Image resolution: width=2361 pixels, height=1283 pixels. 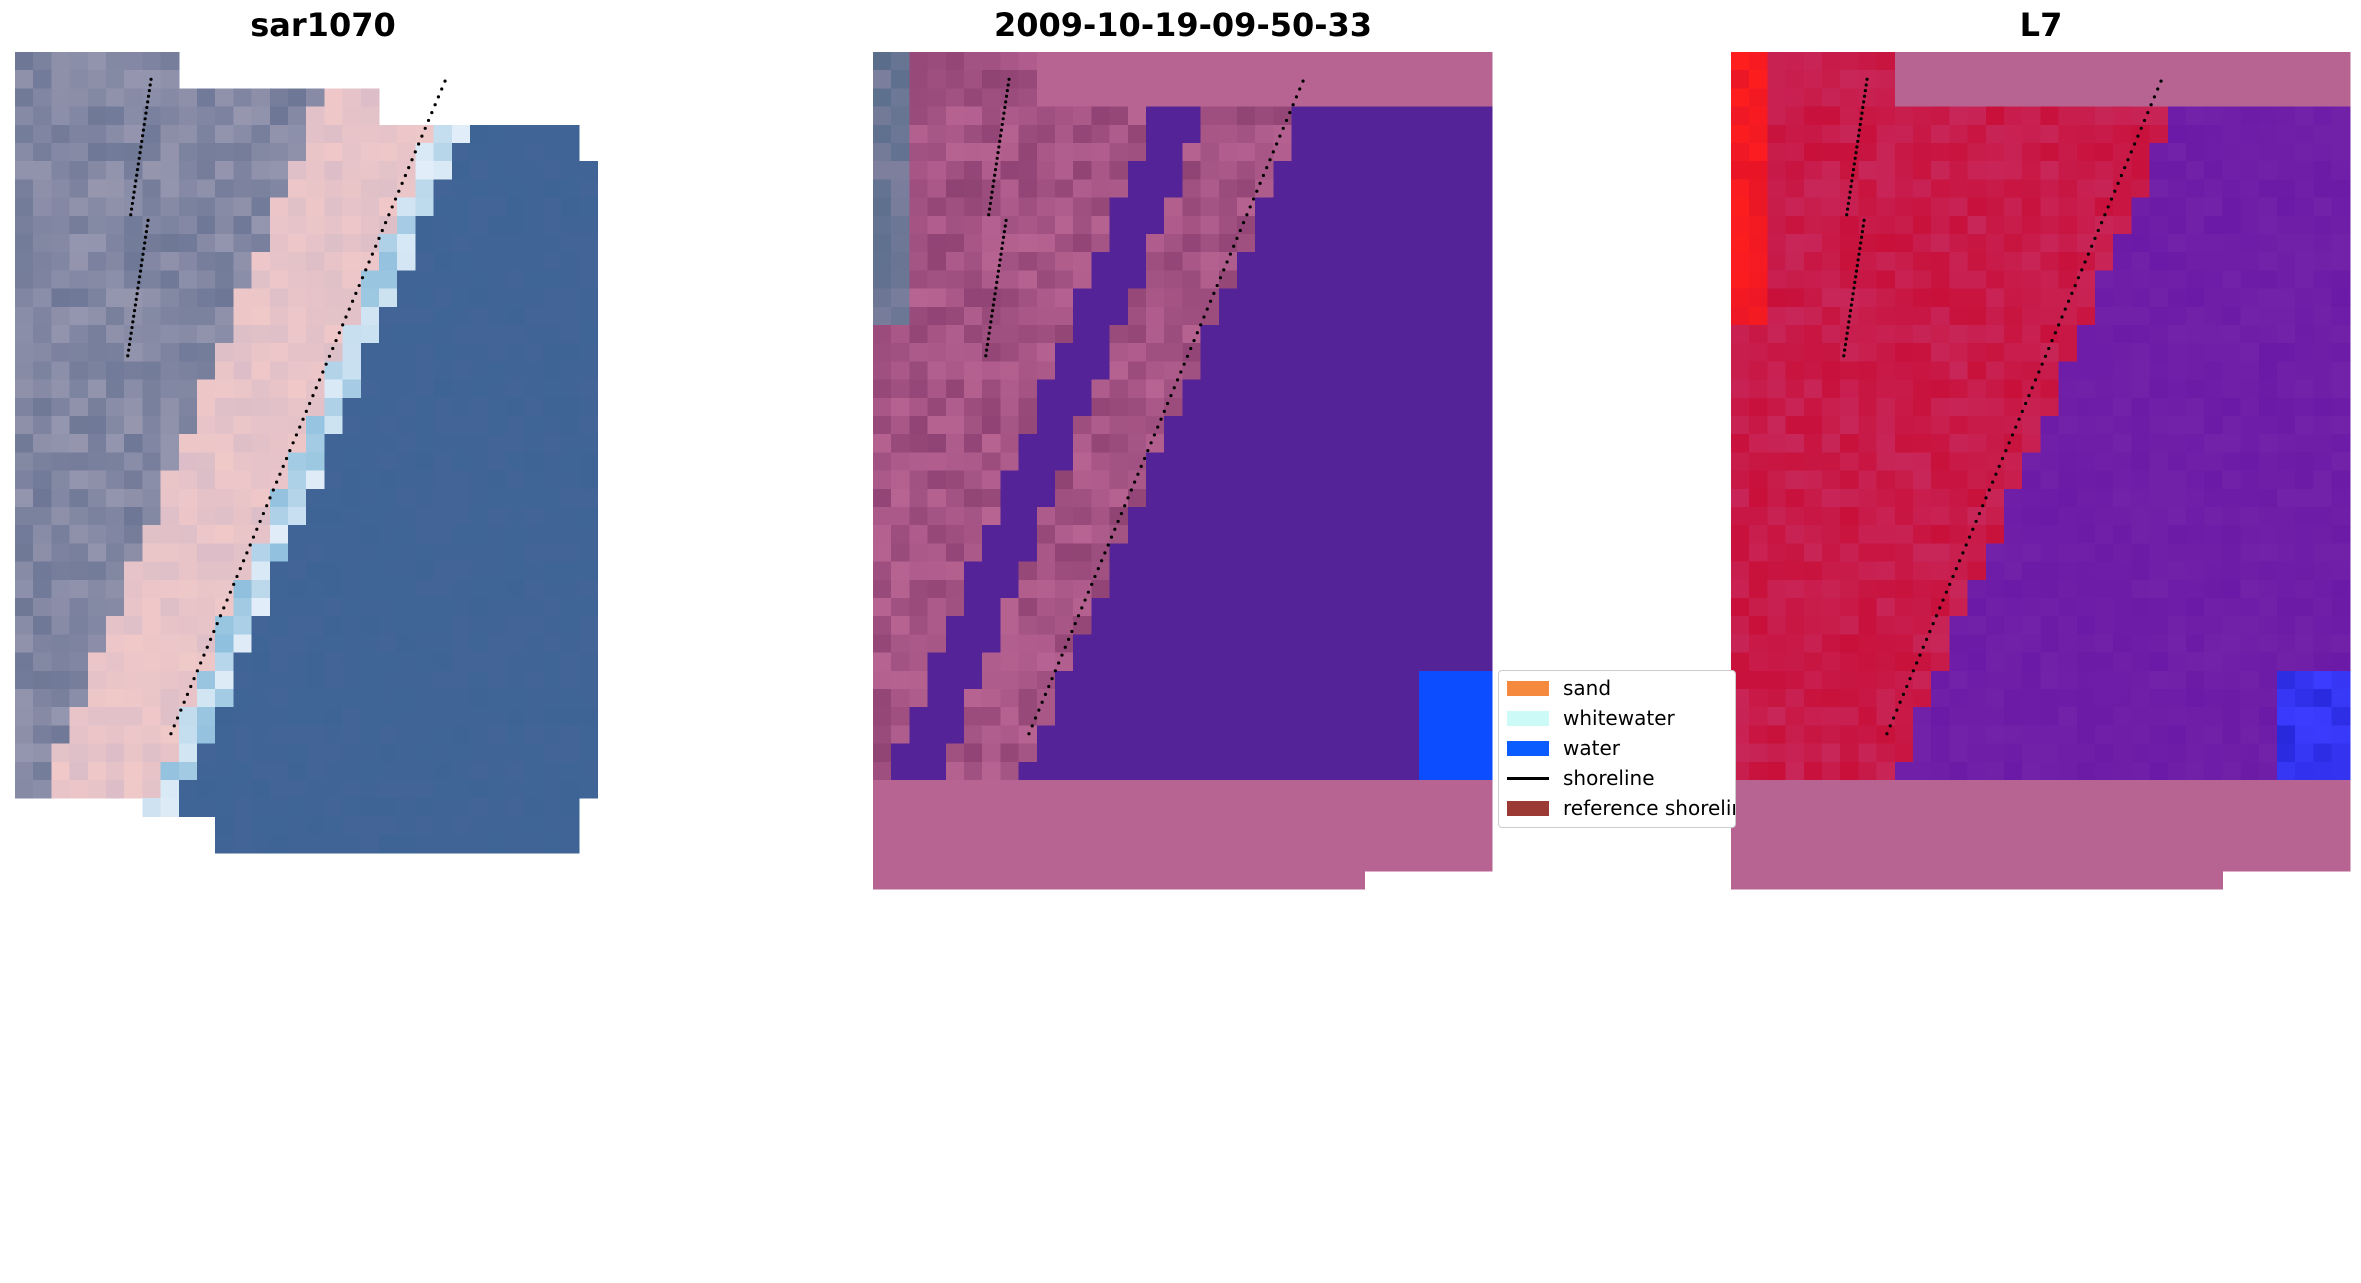 I want to click on legend-item-shoreline: shoreline, so click(x=1581, y=778).